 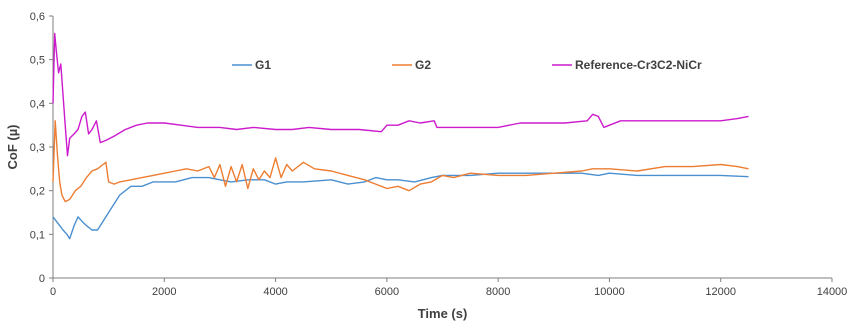 What do you see at coordinates (387, 292) in the screenshot?
I see `x-tick-label: 6000` at bounding box center [387, 292].